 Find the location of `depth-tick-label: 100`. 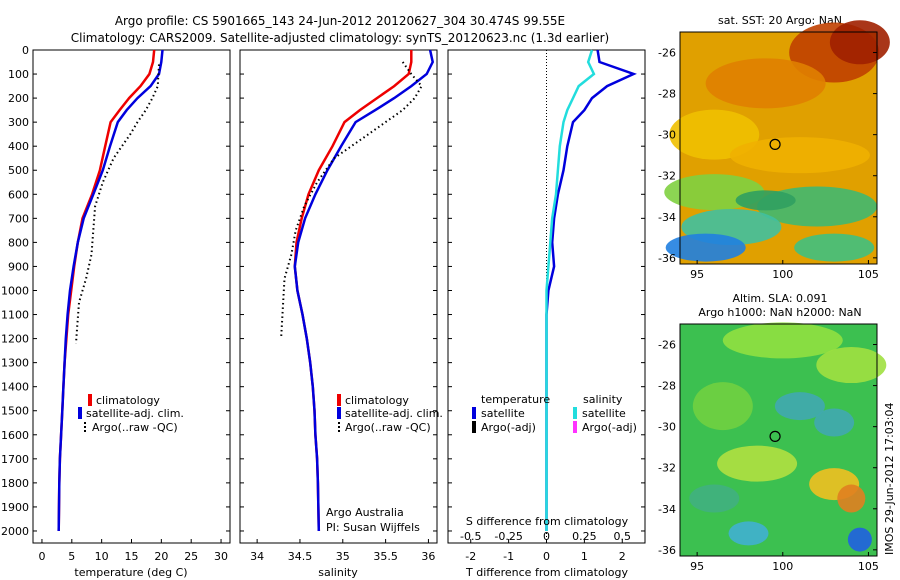

depth-tick-label: 100 is located at coordinates (18, 74).